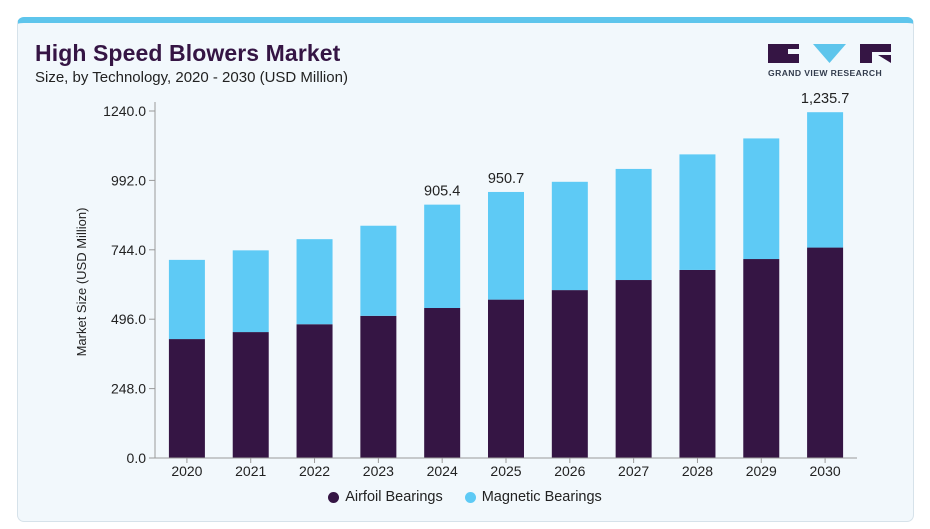 Image resolution: width=930 pixels, height=529 pixels. I want to click on legend-item-airfoil: Airfoil Bearings, so click(385, 497).